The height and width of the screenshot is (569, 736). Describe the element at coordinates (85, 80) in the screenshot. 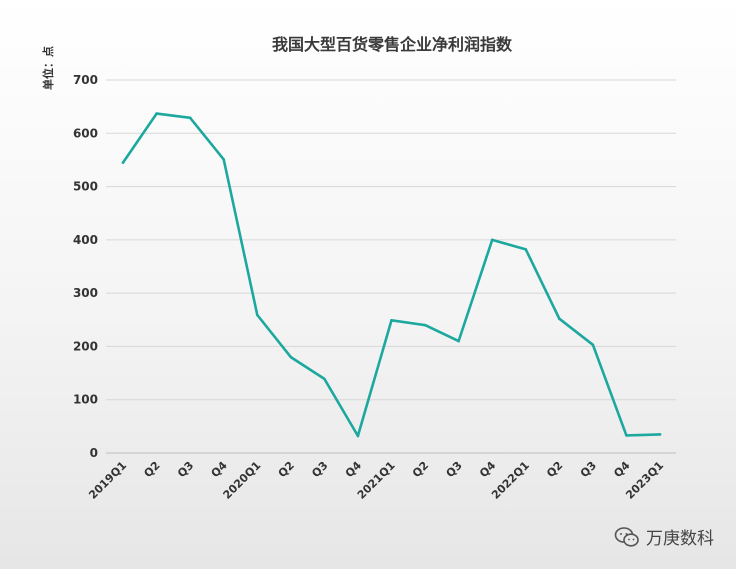

I see `y-tick-label: 700` at that location.